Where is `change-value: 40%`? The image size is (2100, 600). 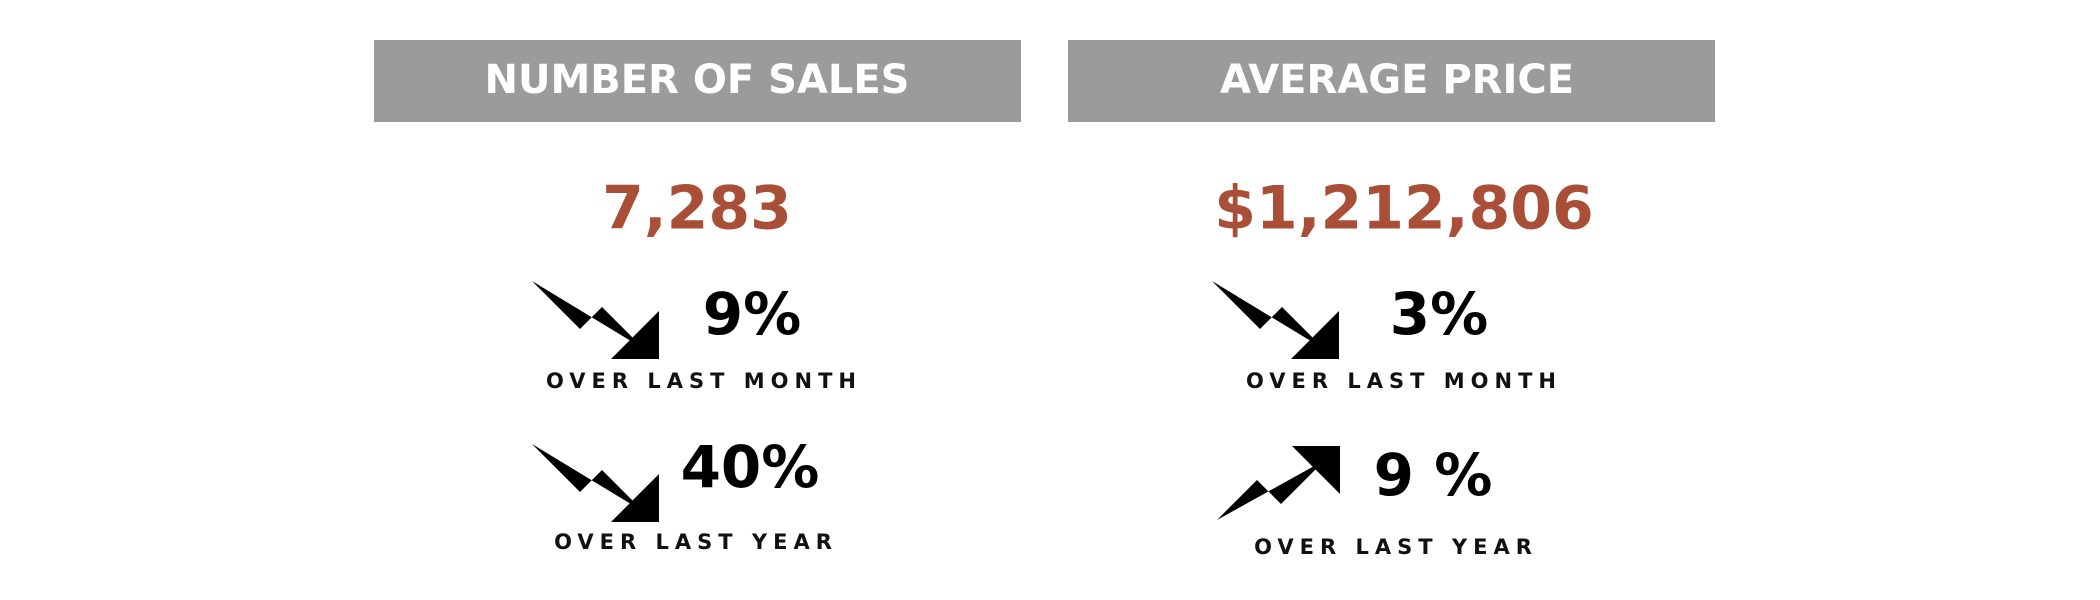 change-value: 40% is located at coordinates (750, 467).